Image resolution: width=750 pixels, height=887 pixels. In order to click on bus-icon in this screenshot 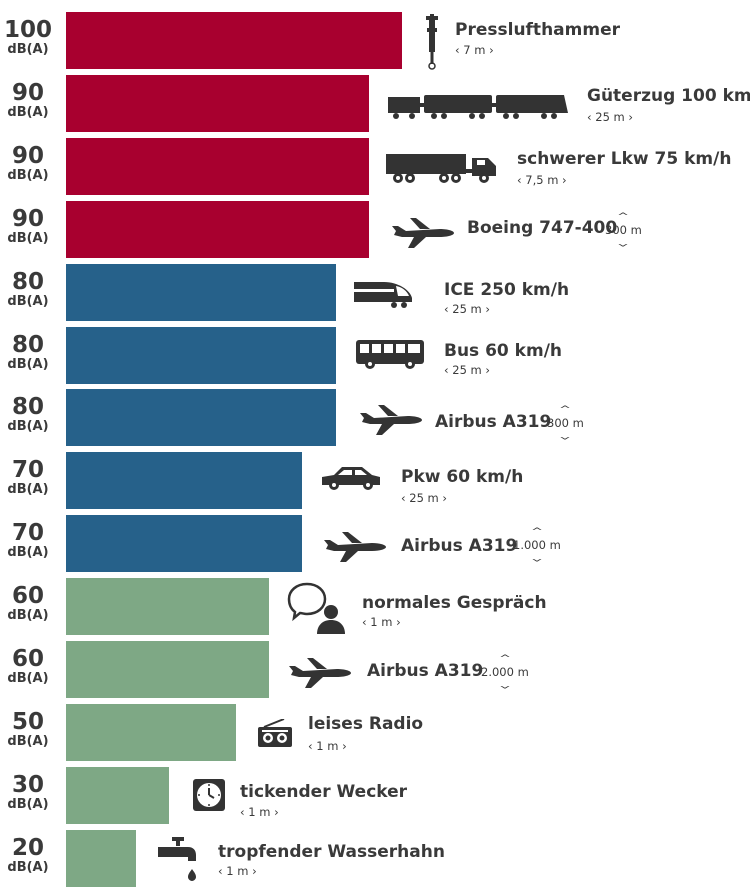, I will do `click(390, 356)`.